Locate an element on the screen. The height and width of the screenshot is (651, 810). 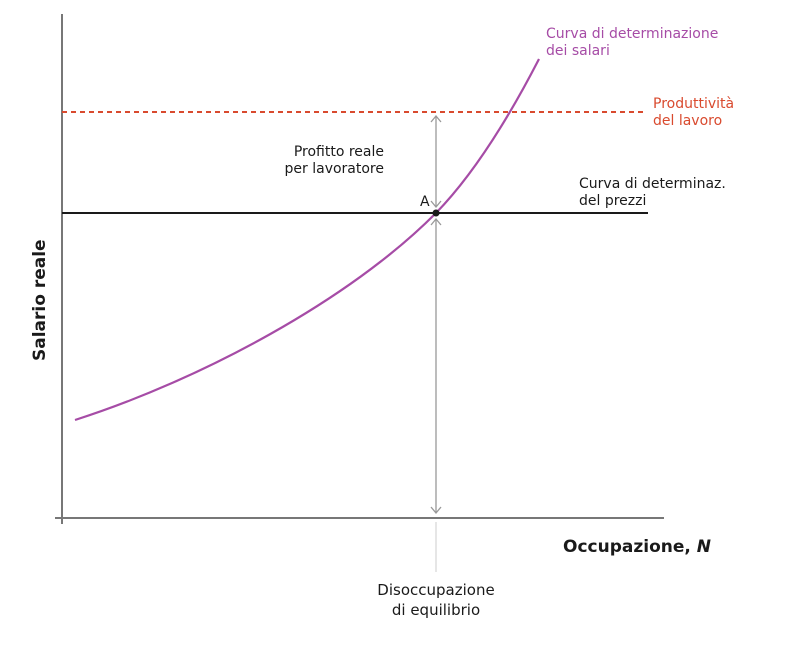
price-curve-label: Curva di determinaz. del prezzi is located at coordinates (652, 193).